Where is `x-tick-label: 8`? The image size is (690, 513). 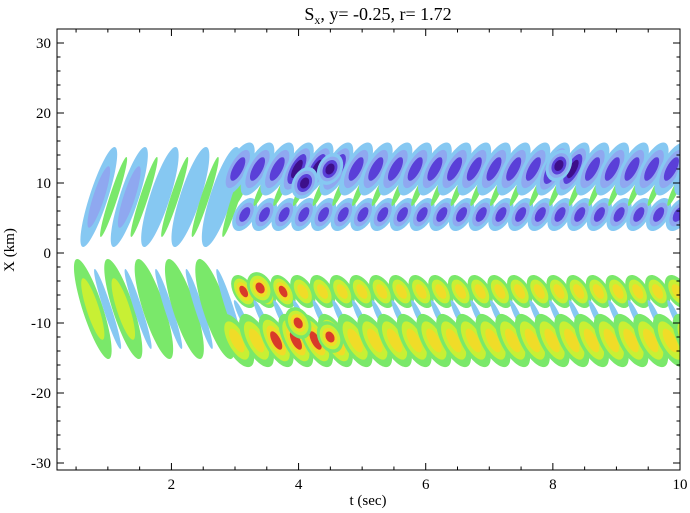
x-tick-label: 8 is located at coordinates (553, 485).